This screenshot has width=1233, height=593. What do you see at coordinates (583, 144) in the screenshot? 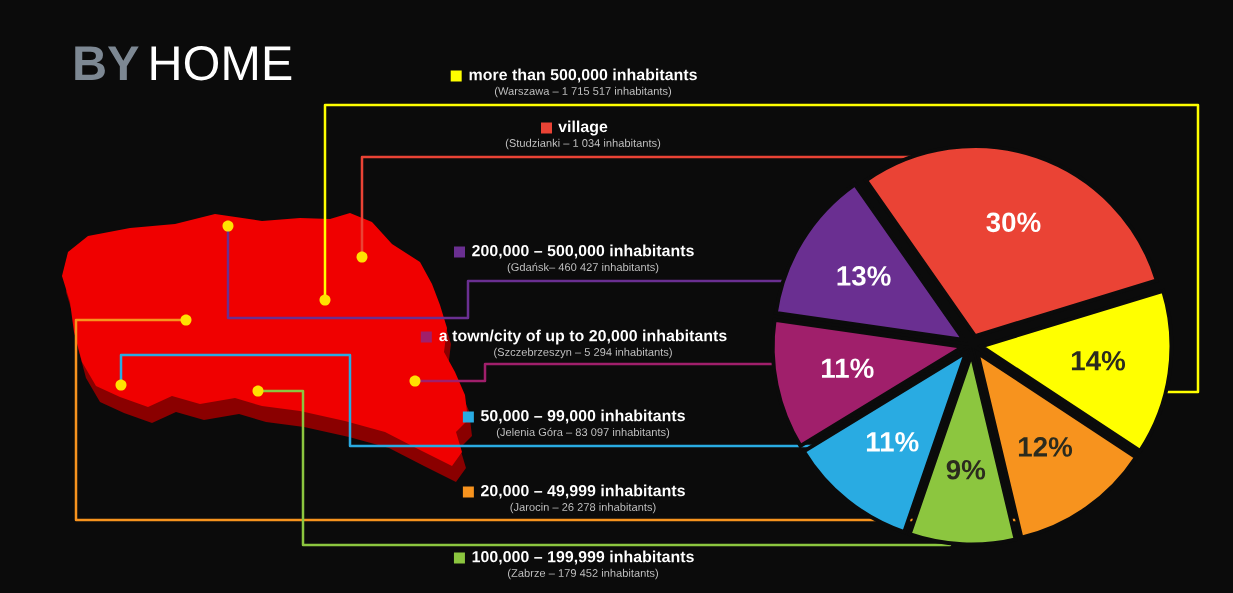
I see `text: (Studzianki – 1 034 inhabitants)` at bounding box center [583, 144].